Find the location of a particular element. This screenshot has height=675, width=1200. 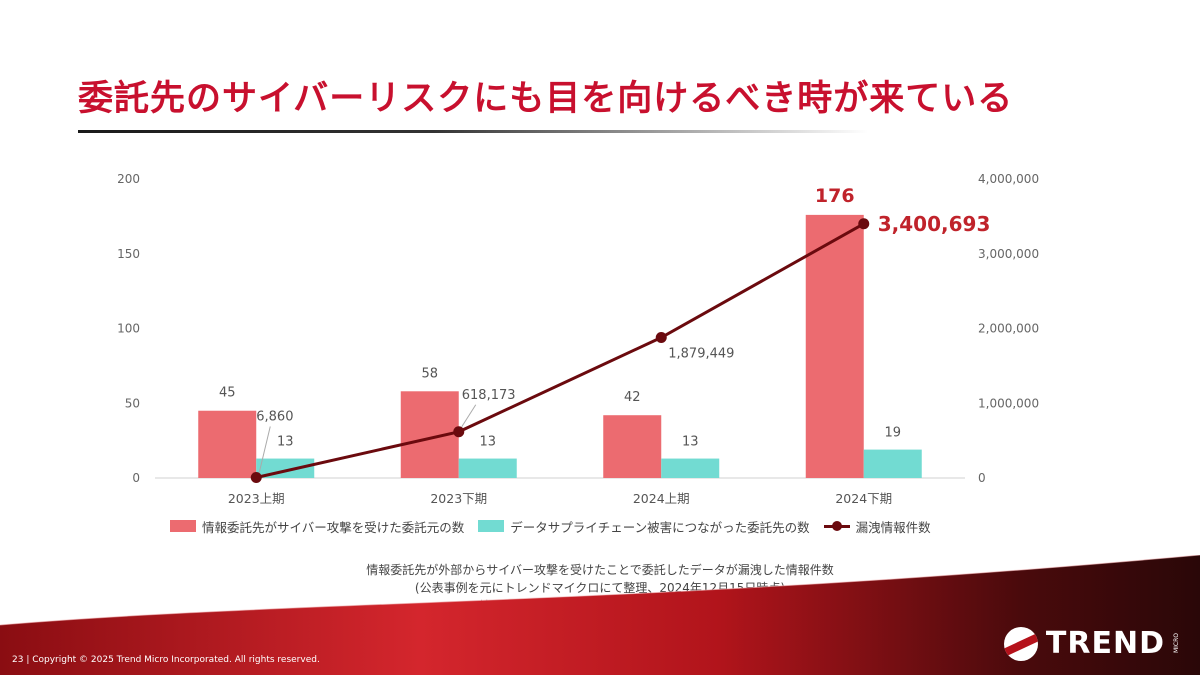

line-data-label: 3,400,693 is located at coordinates (934, 224).